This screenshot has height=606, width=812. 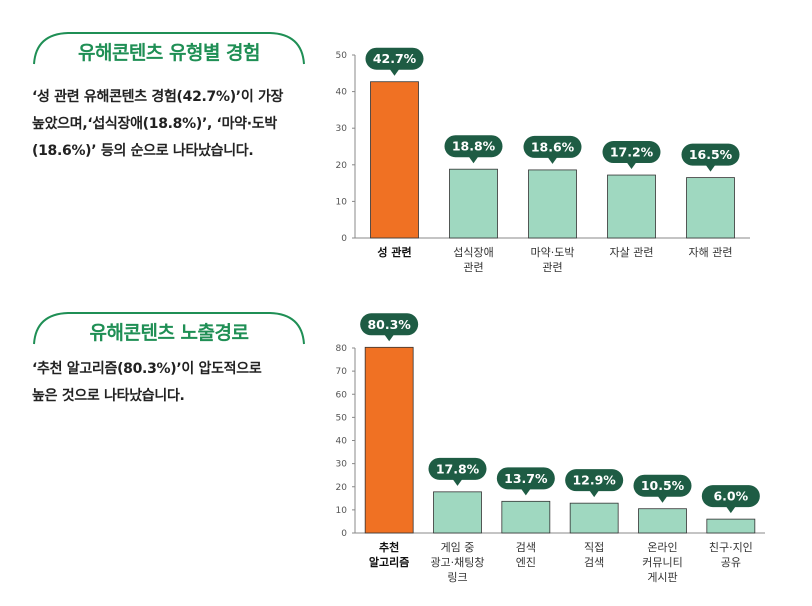 What do you see at coordinates (457, 562) in the screenshot?
I see `x-tick-label: 광고·채팅창` at bounding box center [457, 562].